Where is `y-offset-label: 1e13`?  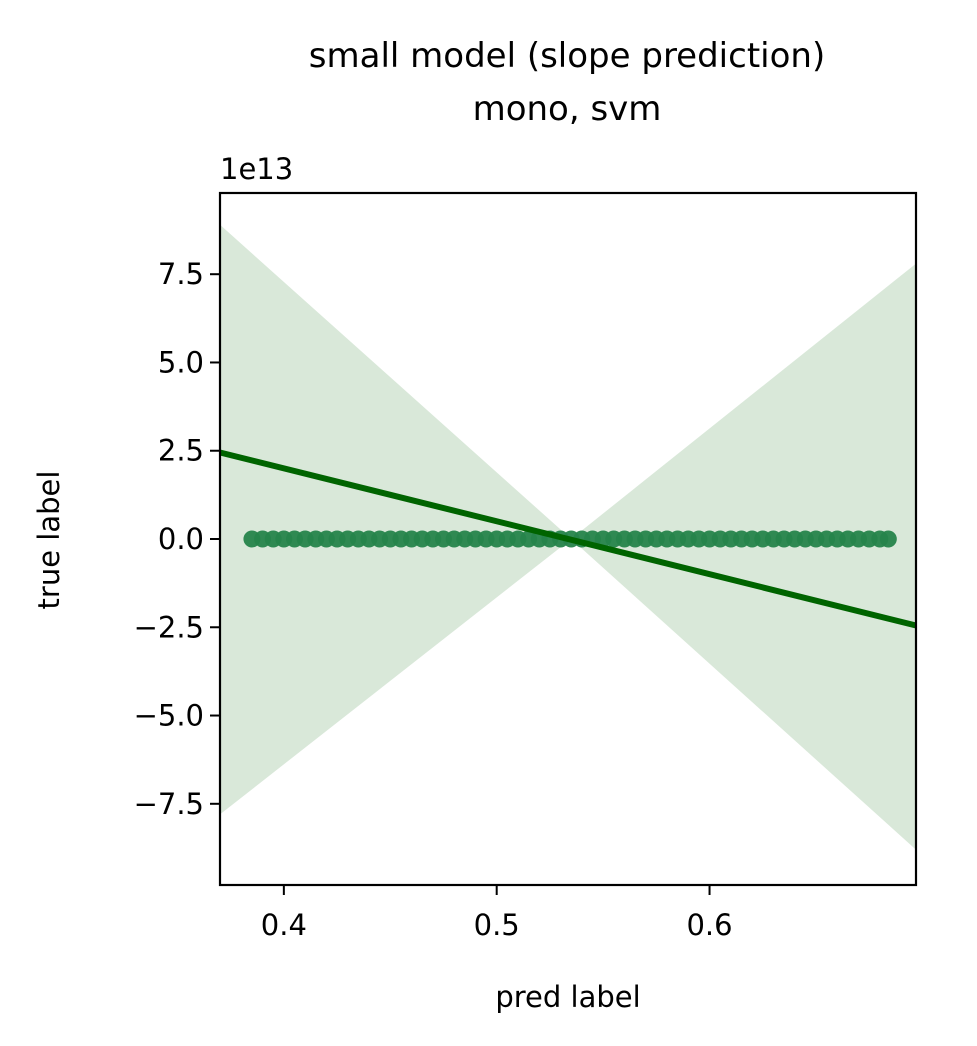 y-offset-label: 1e13 is located at coordinates (256, 169).